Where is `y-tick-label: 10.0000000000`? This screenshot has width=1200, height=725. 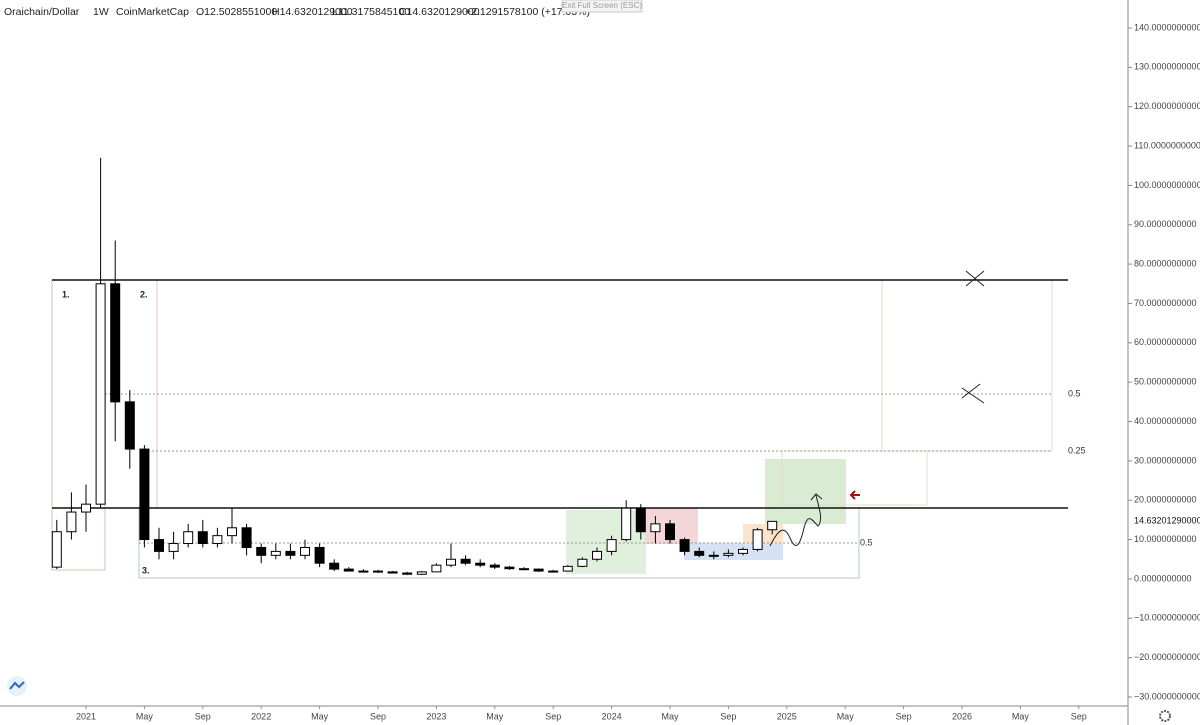
y-tick-label: 10.0000000000 is located at coordinates (1165, 539).